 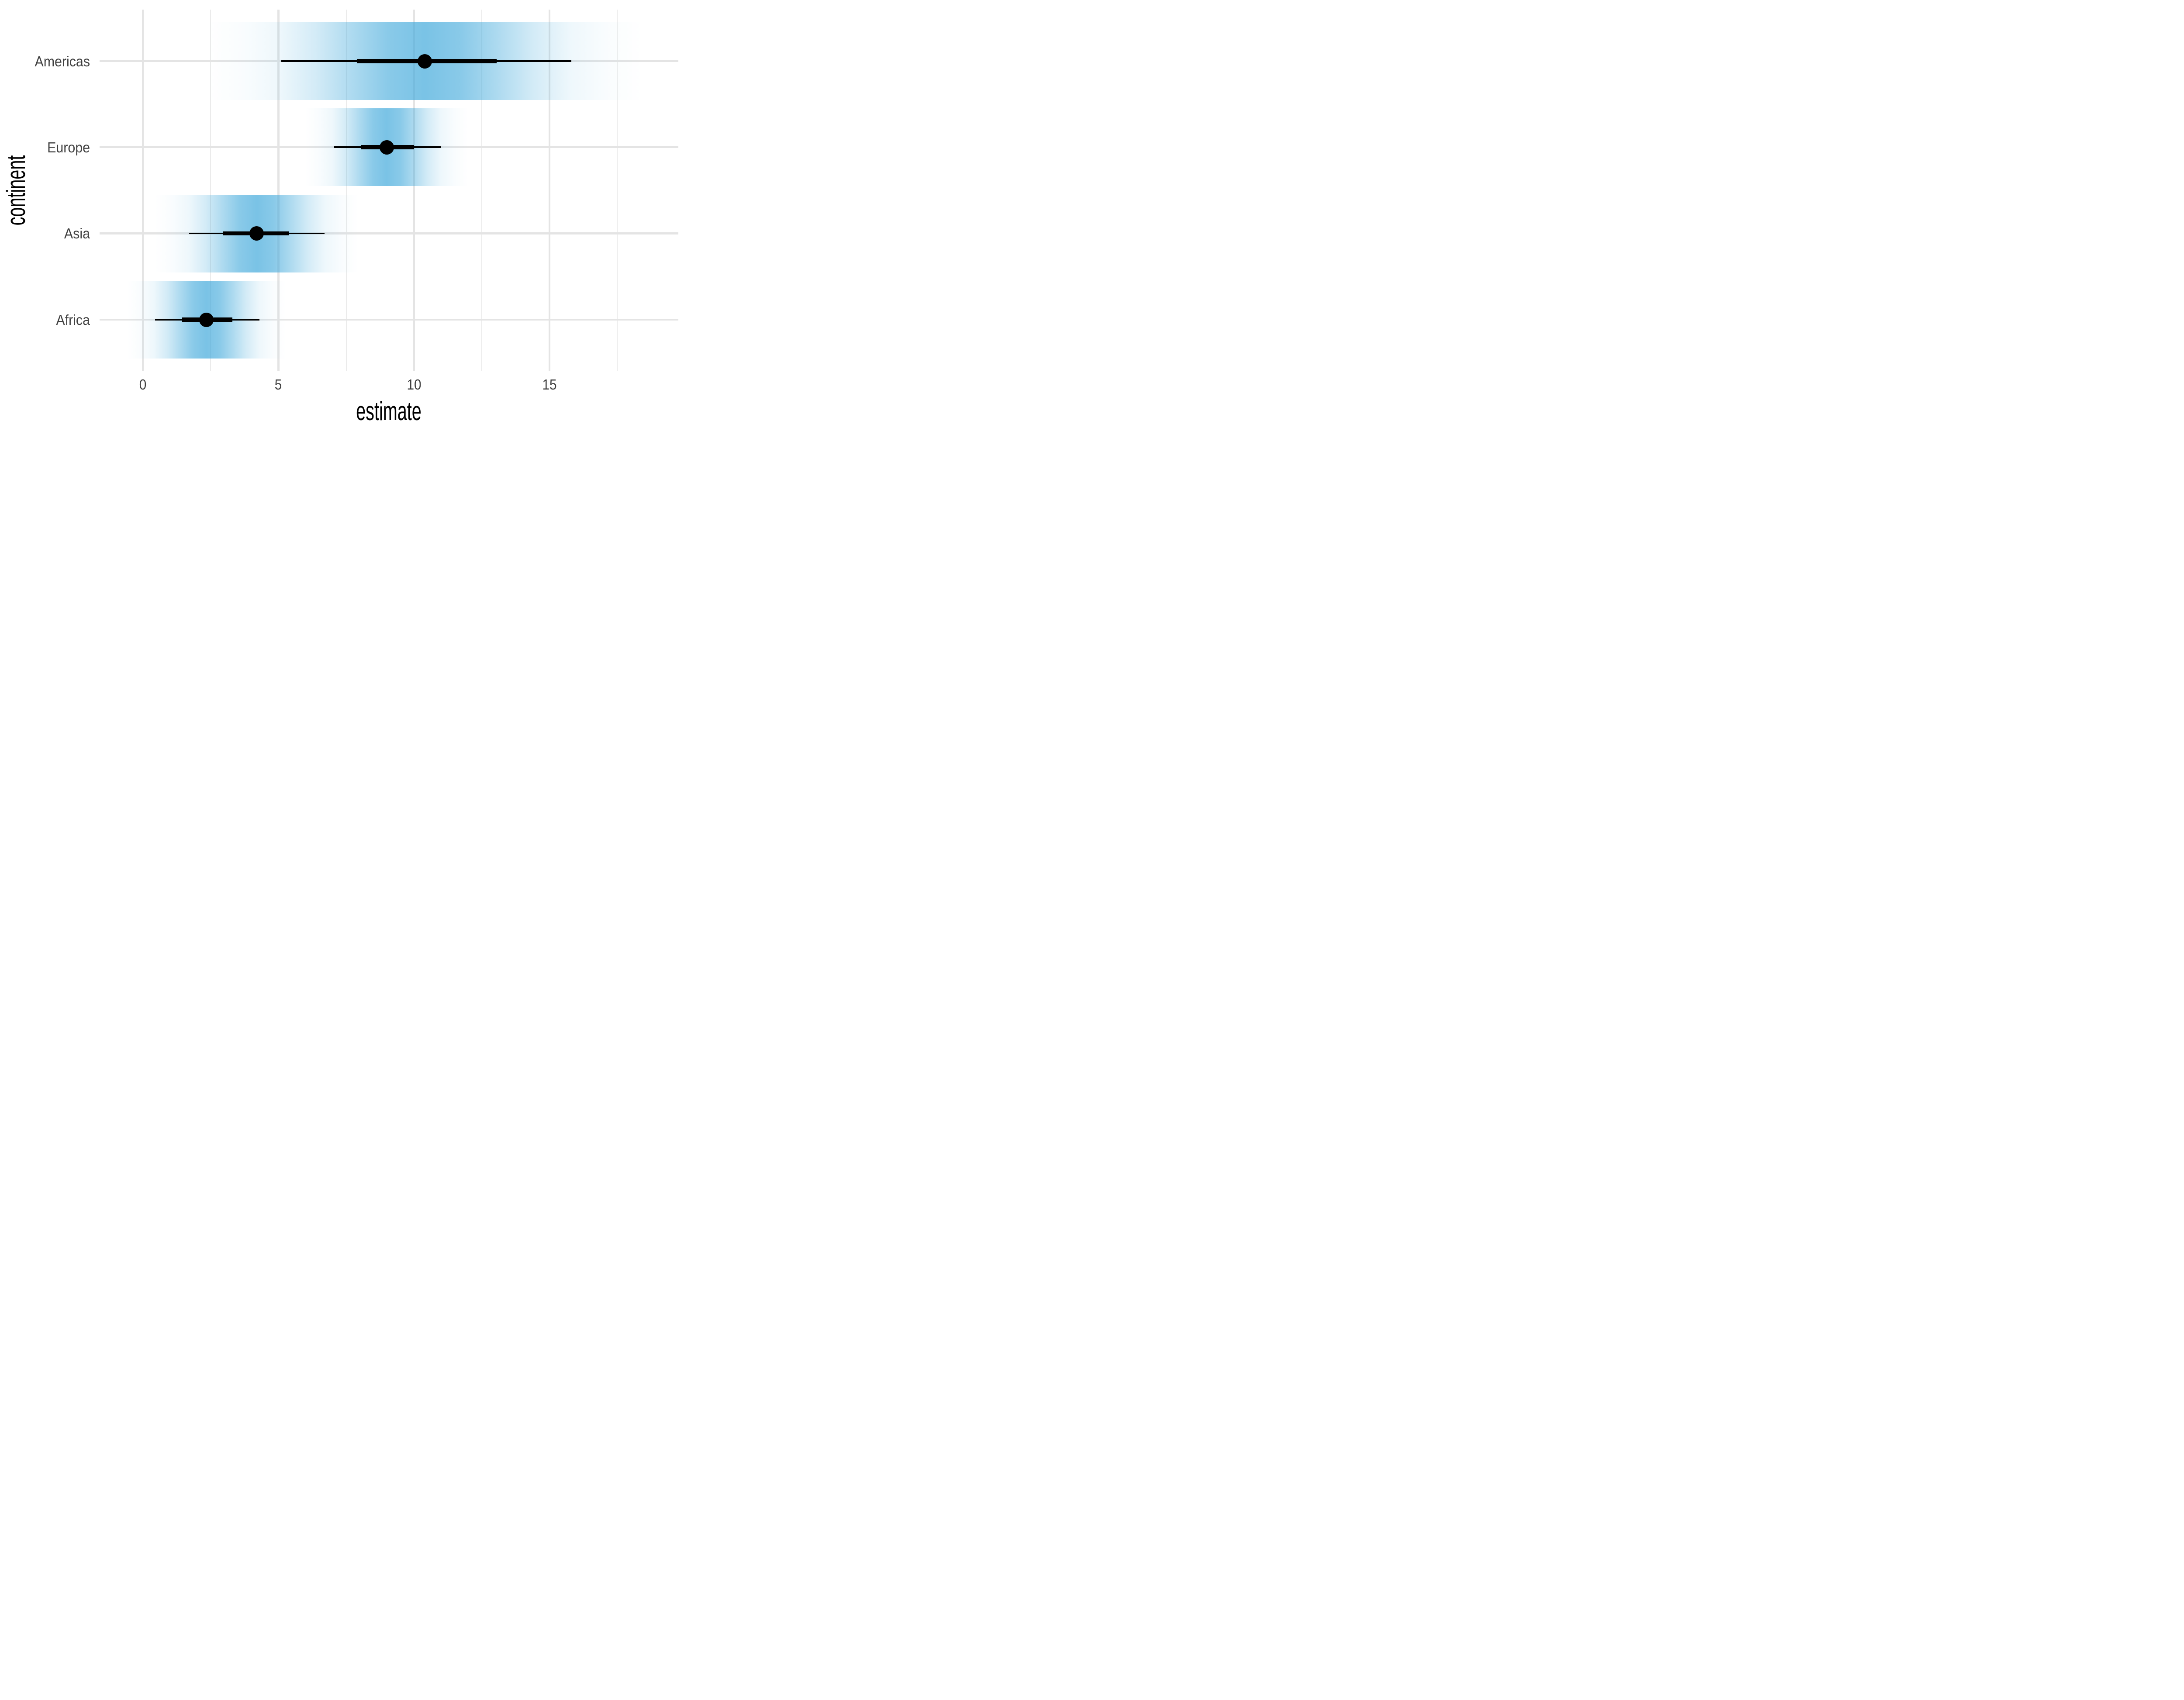 What do you see at coordinates (549, 384) in the screenshot?
I see `x-axis-tick-label-15: 15` at bounding box center [549, 384].